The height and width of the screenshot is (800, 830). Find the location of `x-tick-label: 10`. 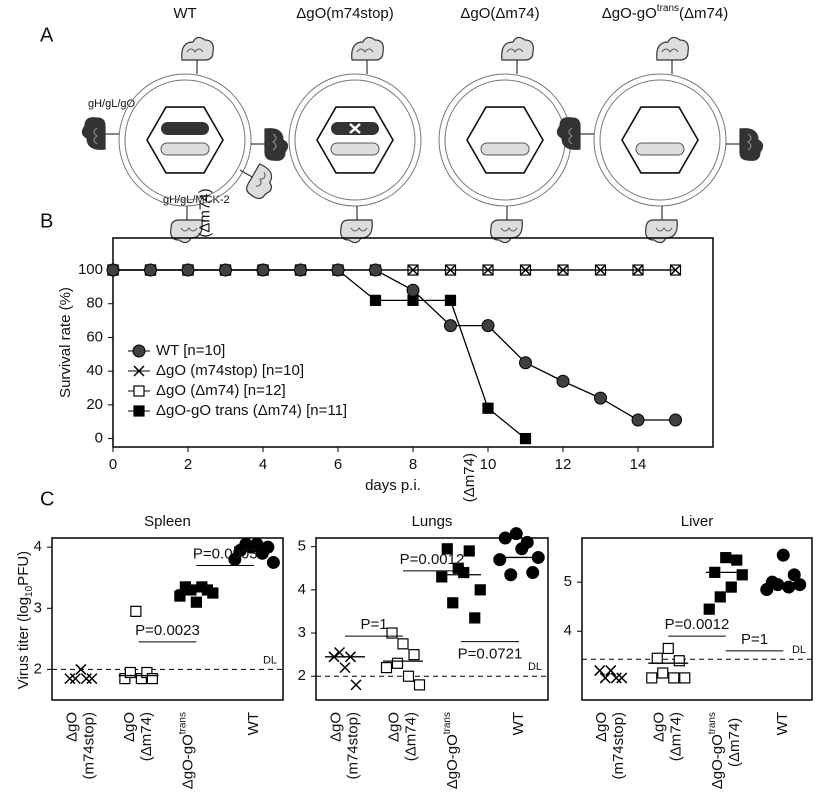

x-tick-label: 10 is located at coordinates (488, 464).